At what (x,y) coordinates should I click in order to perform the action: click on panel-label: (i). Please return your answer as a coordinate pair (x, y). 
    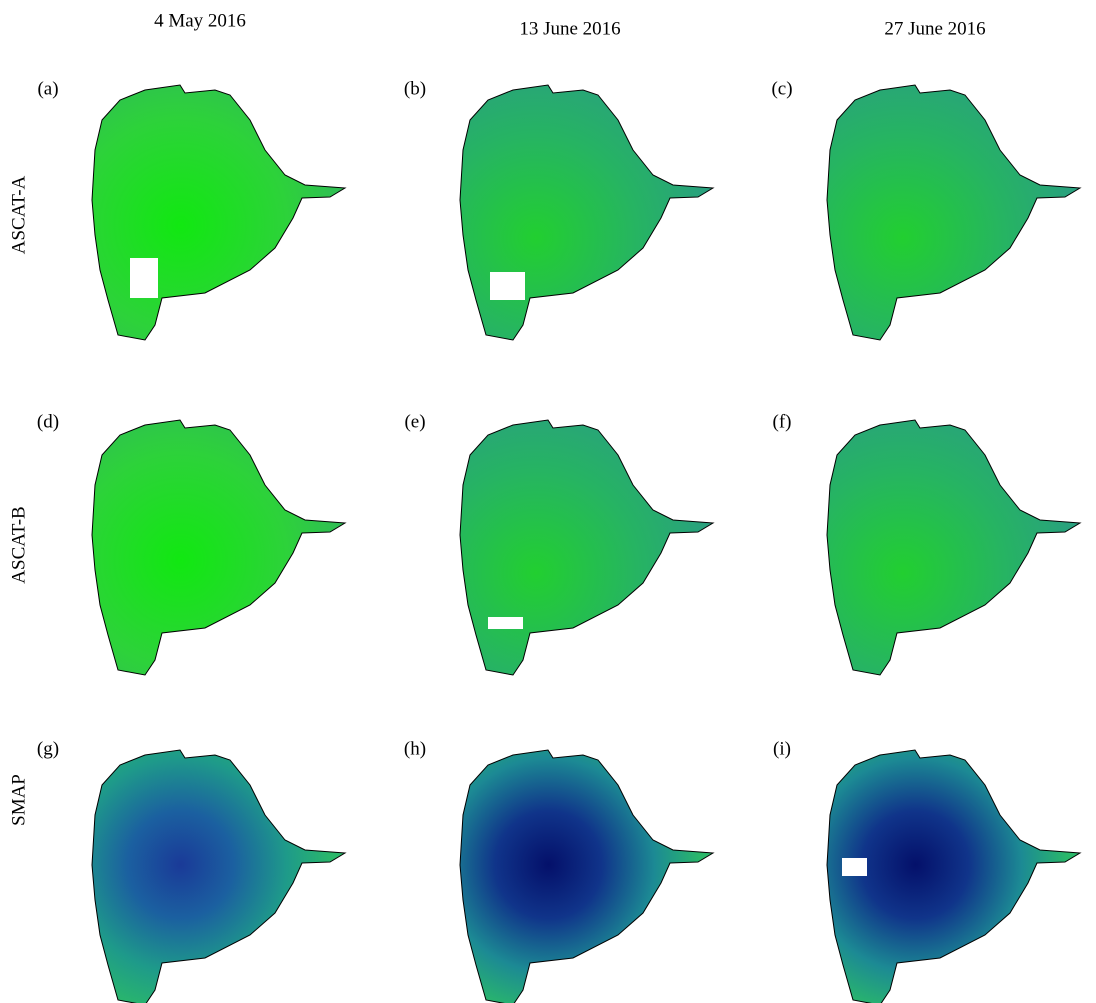
    Looking at the image, I should click on (782, 748).